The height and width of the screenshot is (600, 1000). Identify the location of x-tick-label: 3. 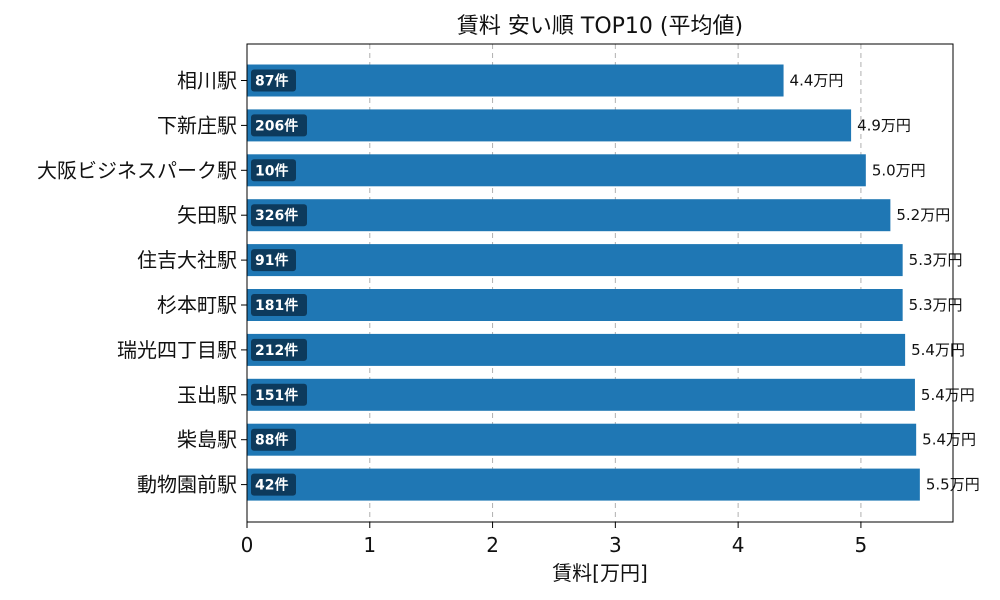
(615, 545).